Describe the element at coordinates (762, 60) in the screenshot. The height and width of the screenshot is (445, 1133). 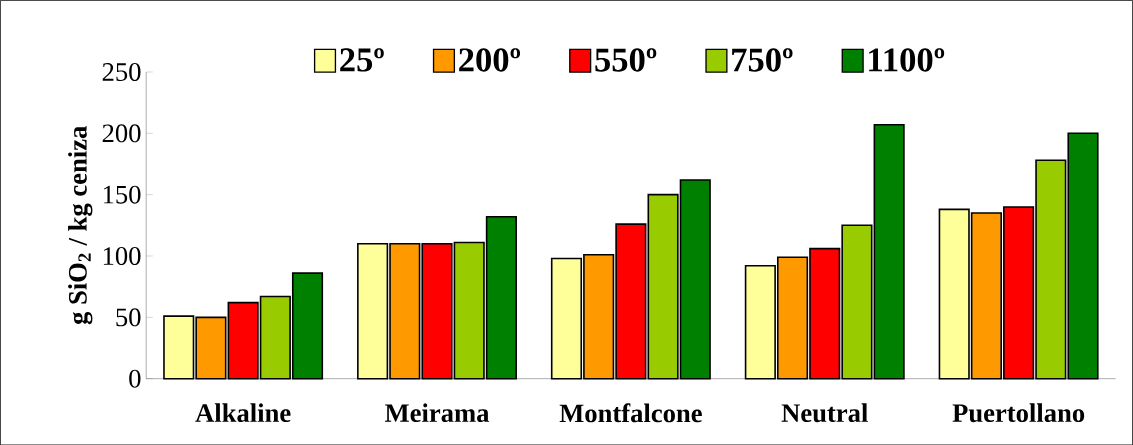
I see `legend-label: 750º` at that location.